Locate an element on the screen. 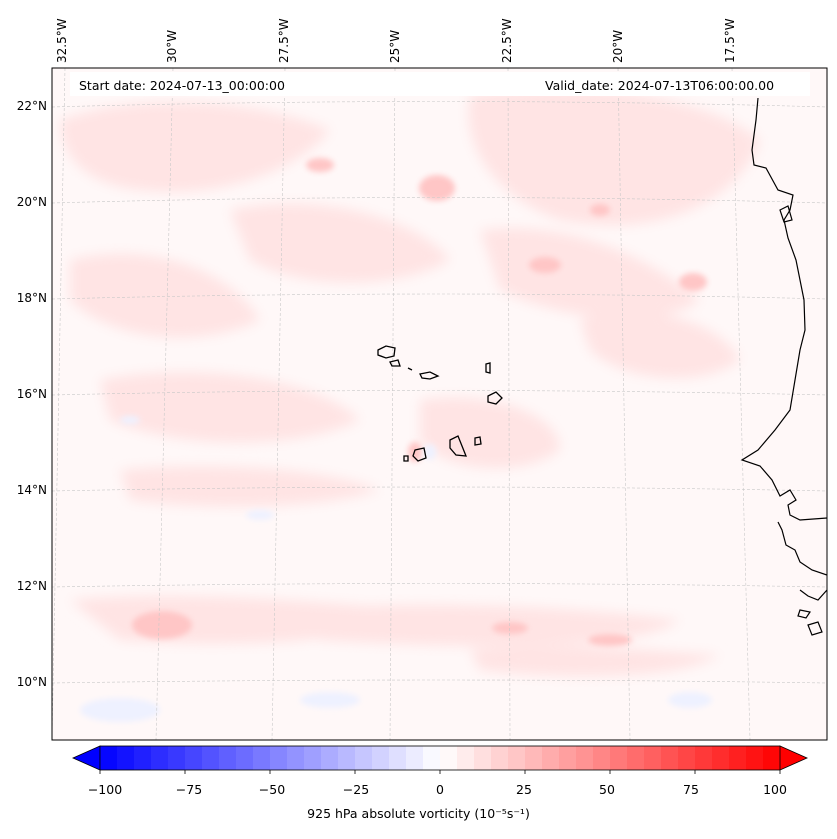 Image resolution: width=837 pixels, height=839 pixels. lat-label-18n: 18°N is located at coordinates (31, 298).